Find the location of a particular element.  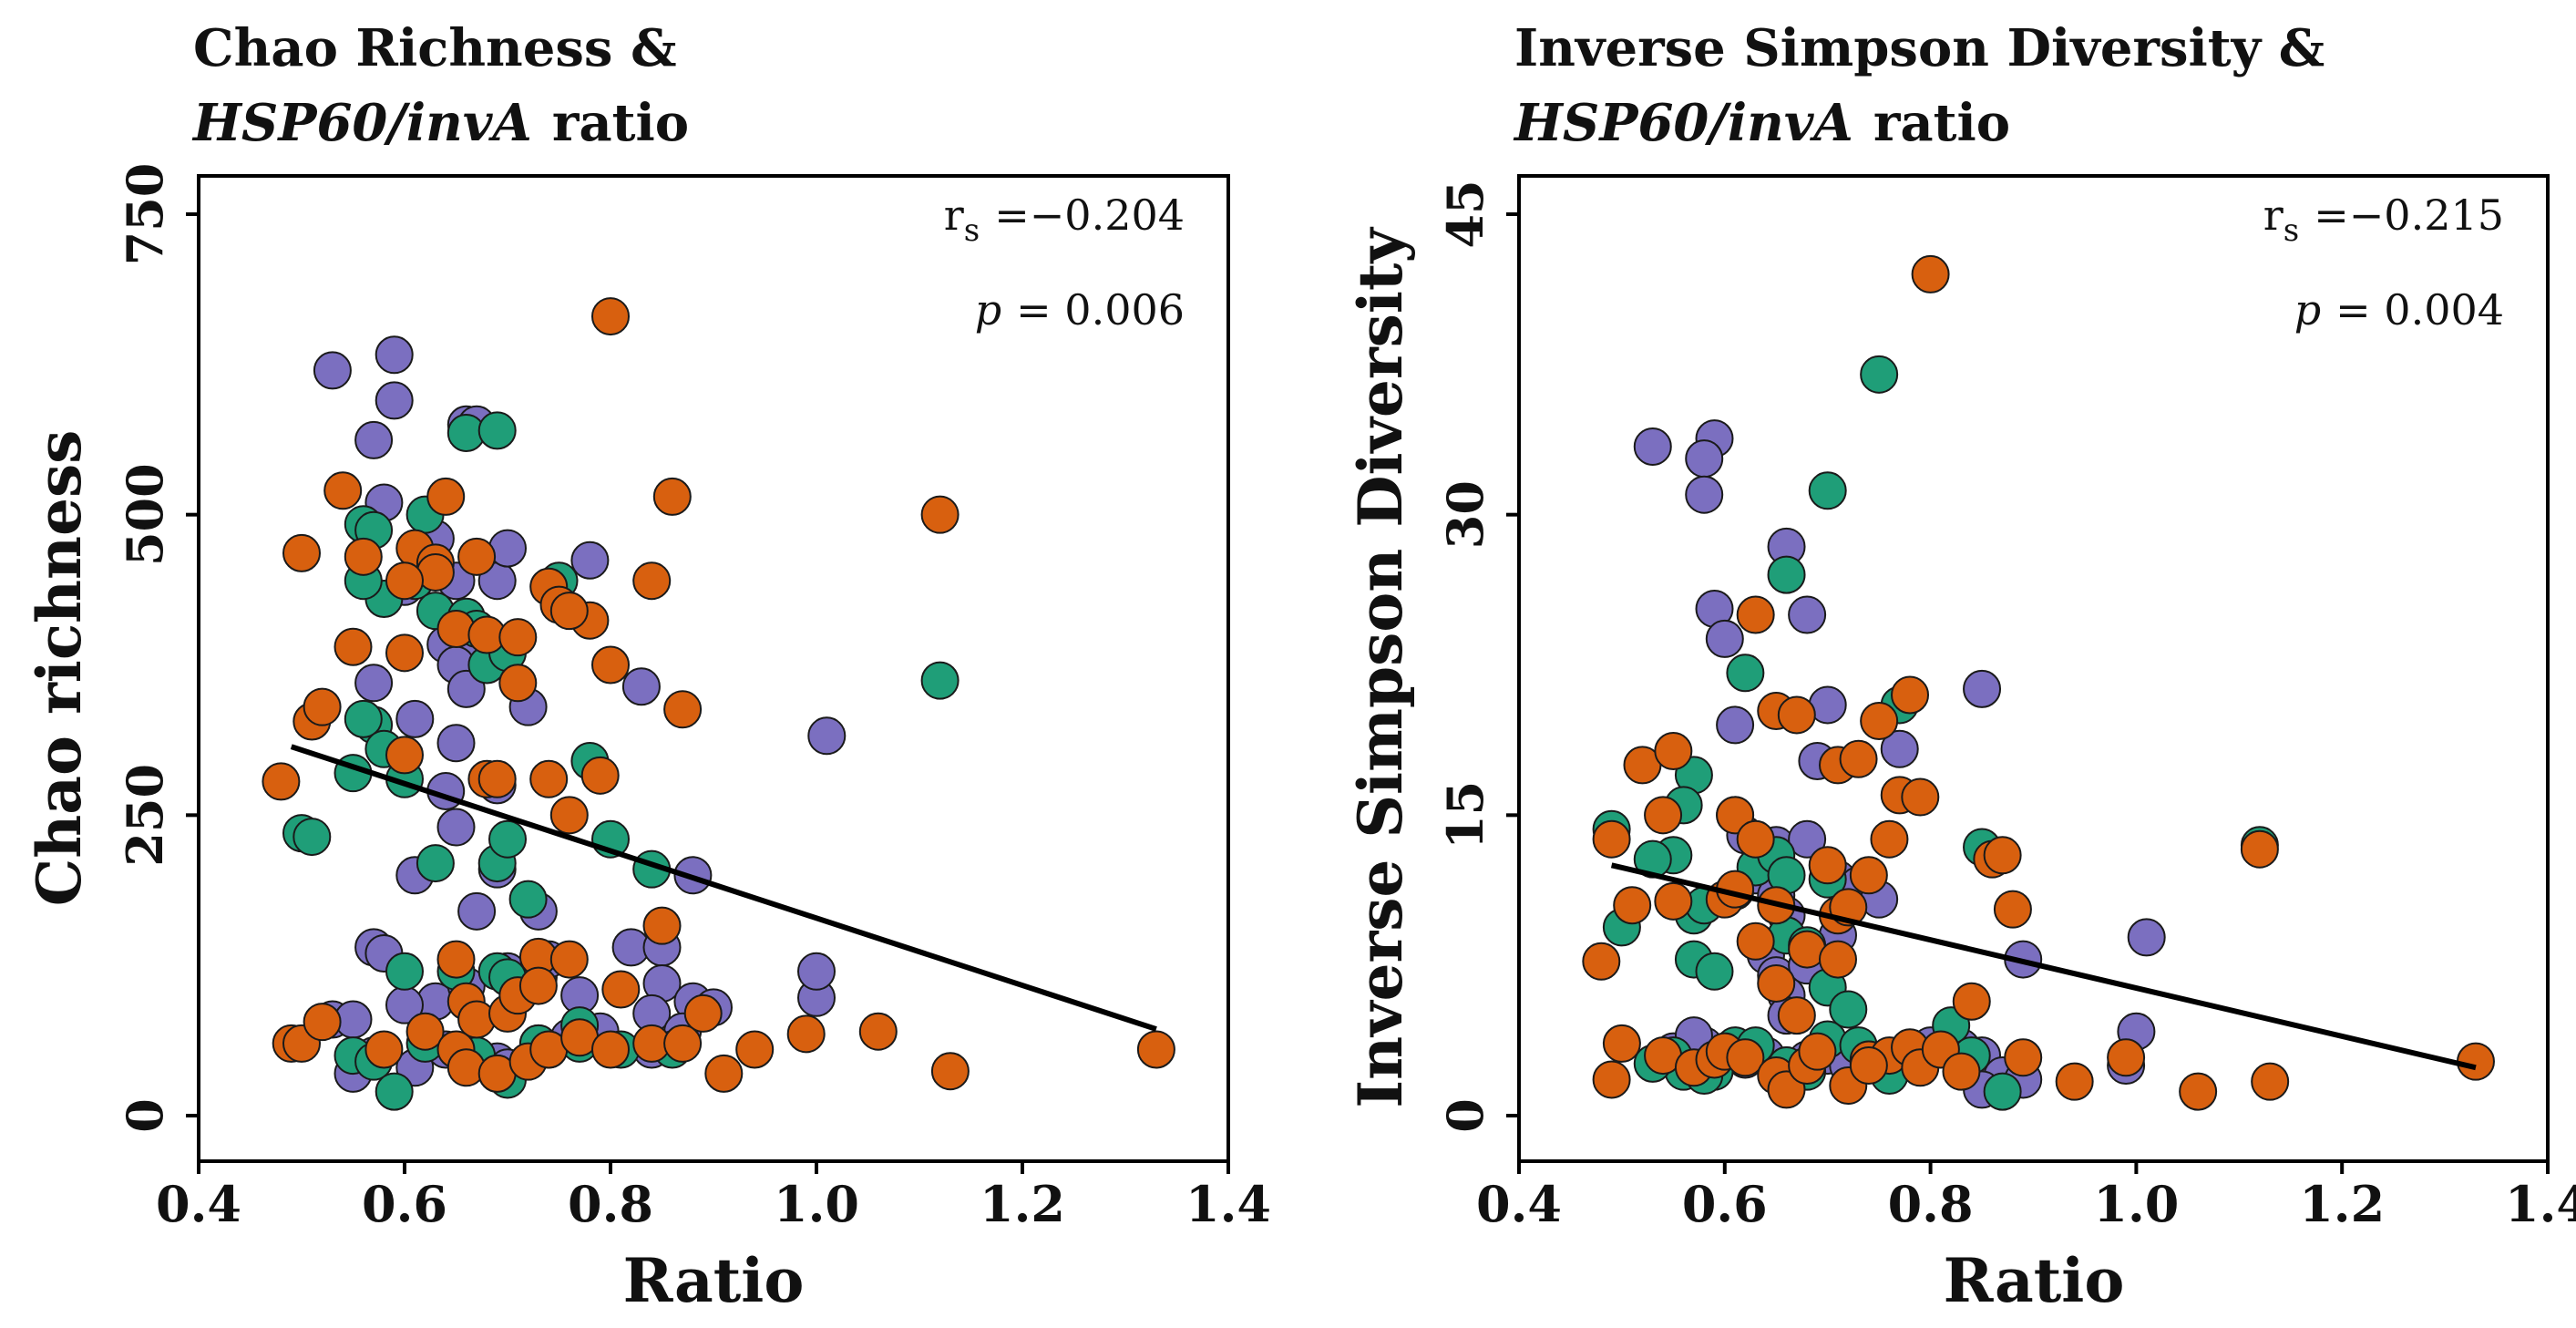

r-value: =−0.204 is located at coordinates (1090, 215).